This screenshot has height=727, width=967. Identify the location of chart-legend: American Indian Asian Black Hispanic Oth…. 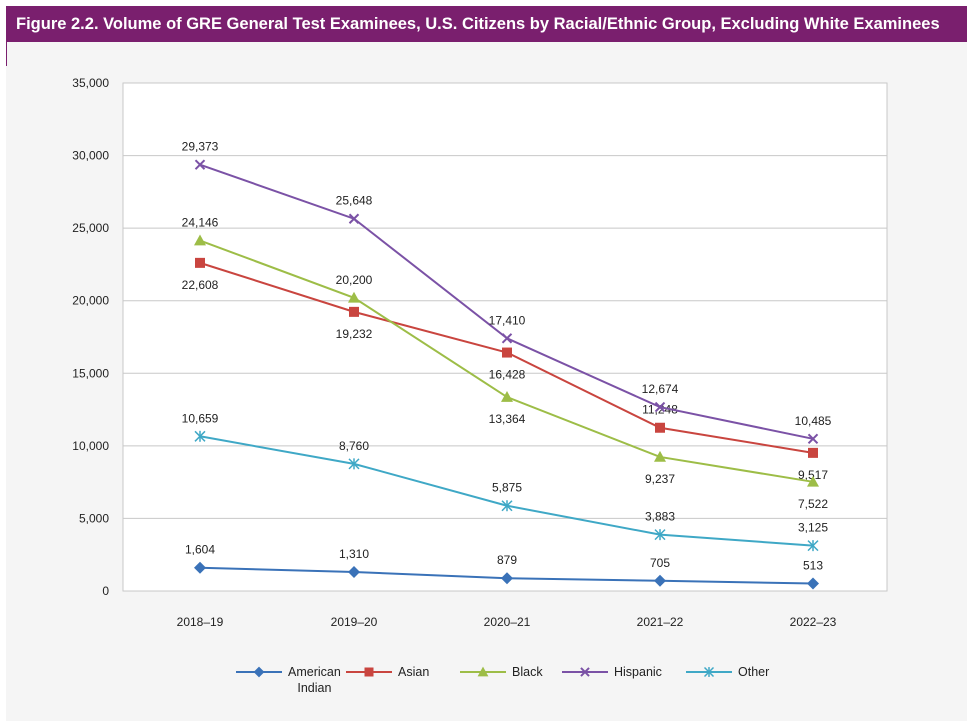
(516, 684).